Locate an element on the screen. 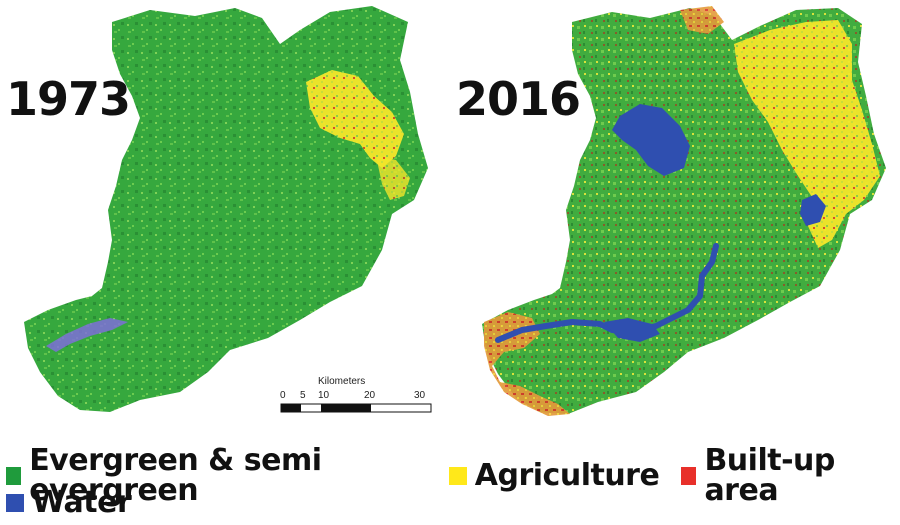 This screenshot has width=900, height=525. legend-swatch-water is located at coordinates (15, 503).